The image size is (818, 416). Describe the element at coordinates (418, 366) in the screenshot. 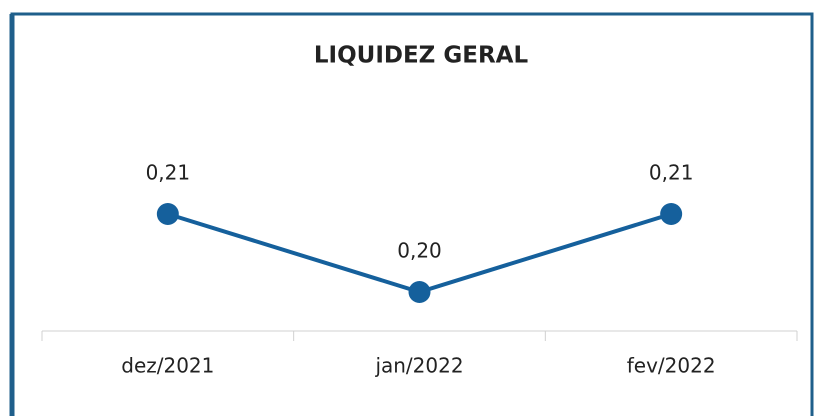

I see `x-tick-label: jan/2022` at that location.